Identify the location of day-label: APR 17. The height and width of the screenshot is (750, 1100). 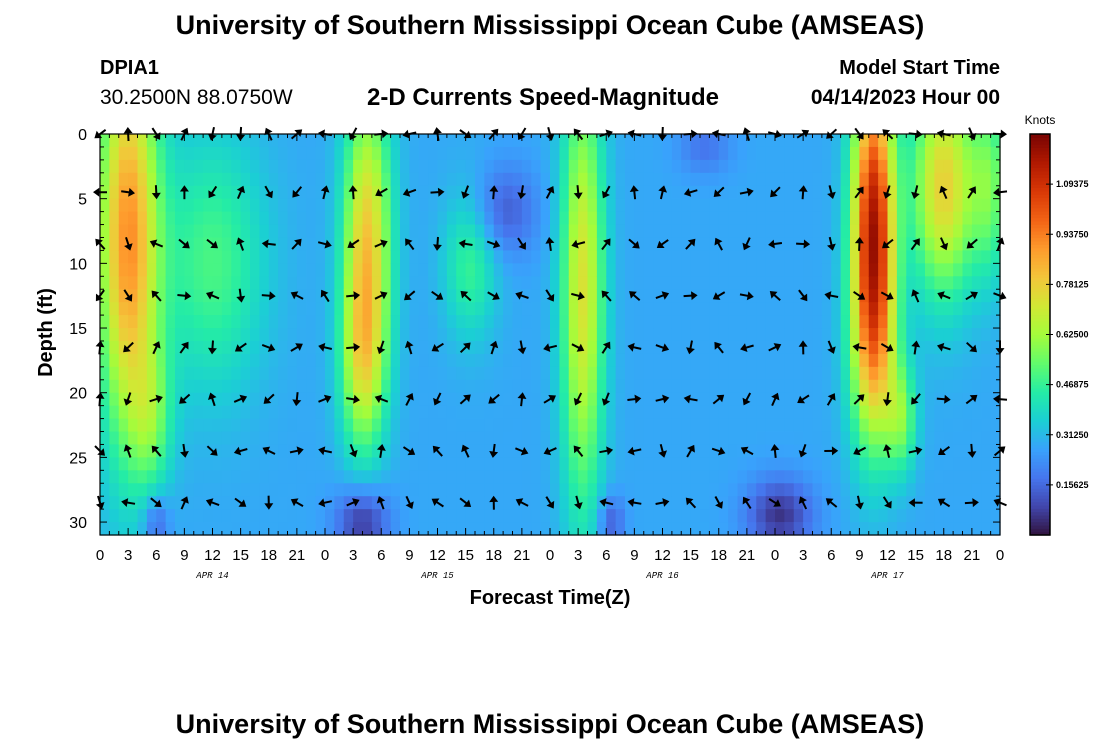
(887, 576).